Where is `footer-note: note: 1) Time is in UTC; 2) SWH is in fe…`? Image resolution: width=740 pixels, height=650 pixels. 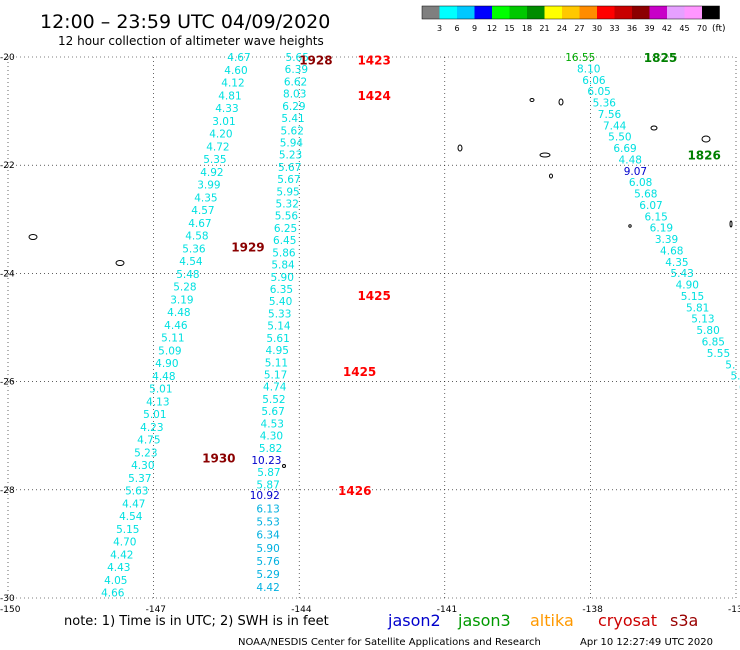
footer-note: note: 1) Time is in UTC; 2) SWH is in fe… is located at coordinates (196, 621).